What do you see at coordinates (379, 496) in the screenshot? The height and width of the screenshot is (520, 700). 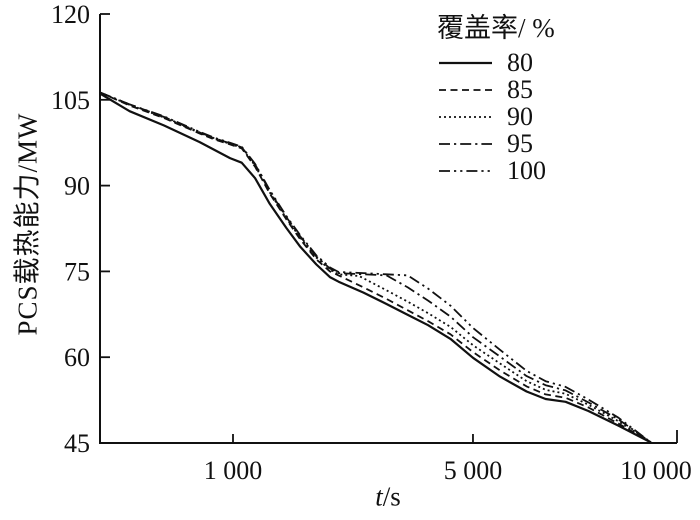 I see `x-axis-variable: t` at bounding box center [379, 496].